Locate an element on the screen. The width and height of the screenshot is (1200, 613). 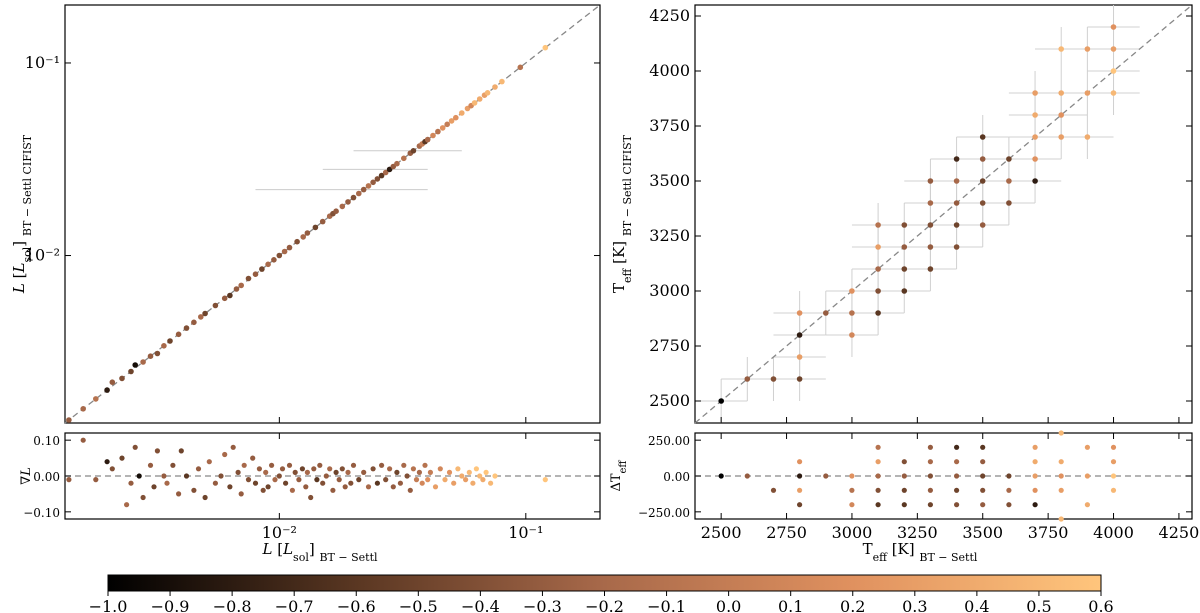
ytick-label: 10⁻¹ is located at coordinates (42, 62).